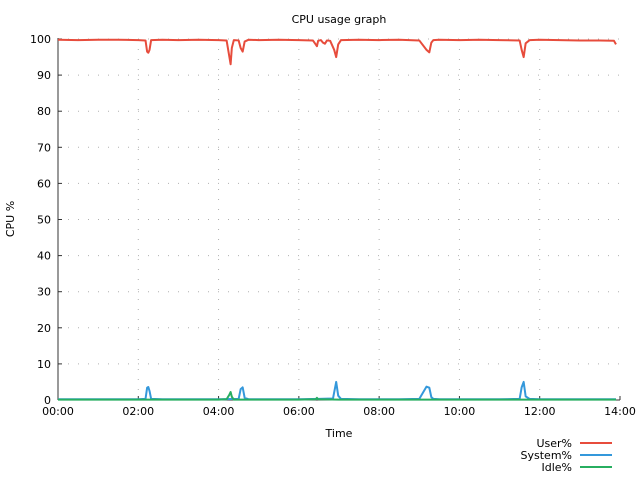 This screenshot has width=640, height=480. What do you see at coordinates (44, 364) in the screenshot?
I see `y-tick-label: 10` at bounding box center [44, 364].